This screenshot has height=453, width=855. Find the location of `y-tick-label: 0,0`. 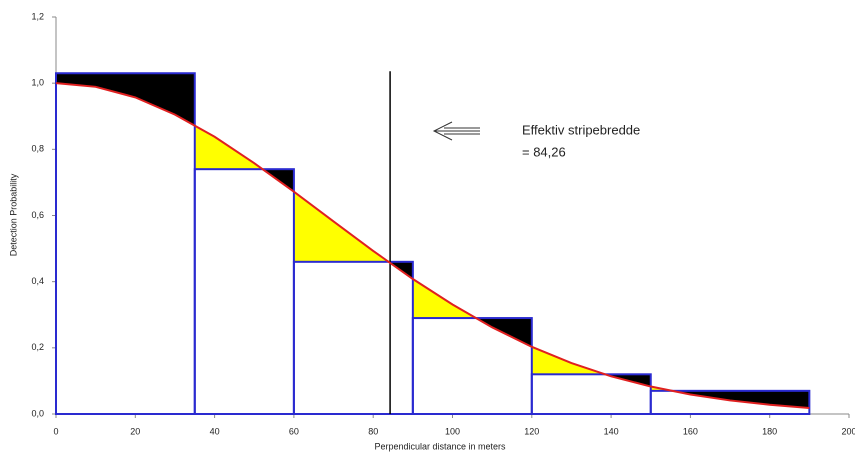

y-tick-label: 0,0 is located at coordinates (37, 413).